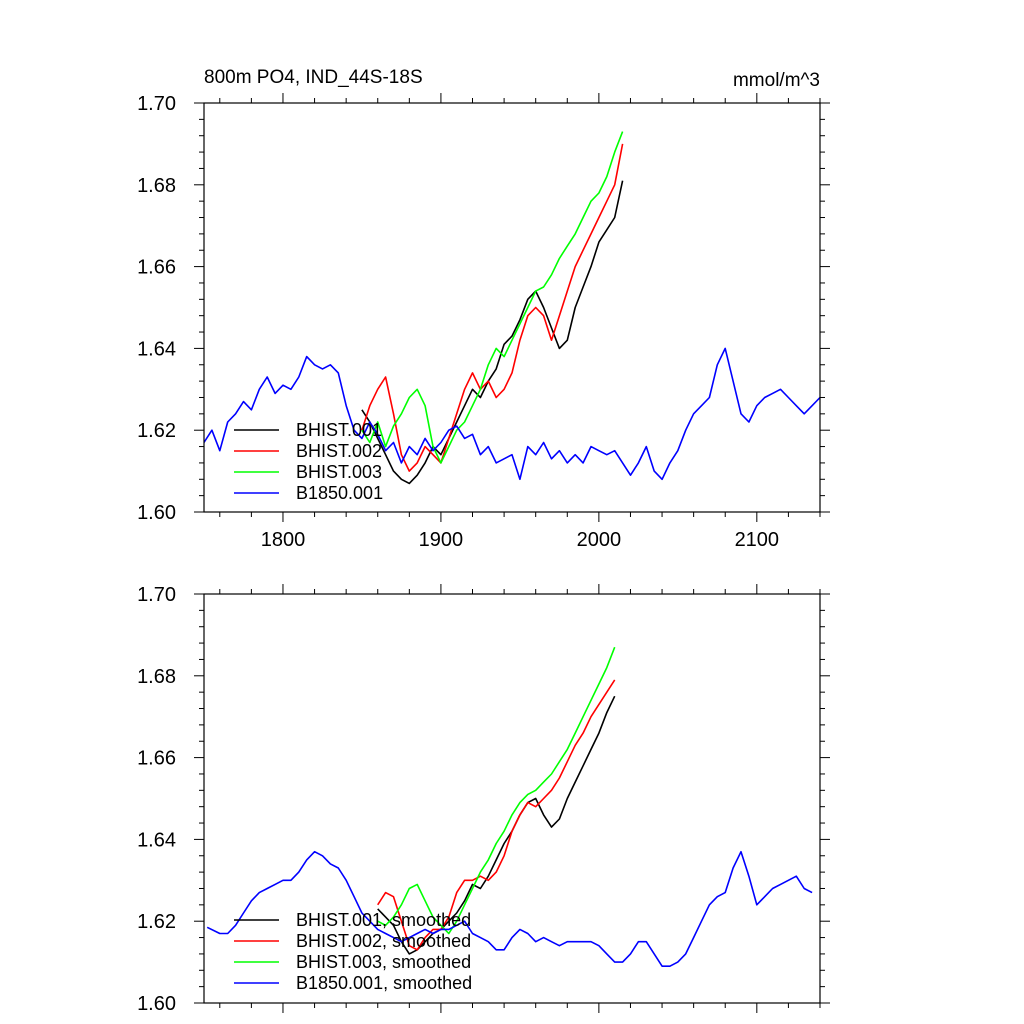 The image size is (1024, 1024). What do you see at coordinates (757, 540) in the screenshot?
I see `x-tick-label: 2100` at bounding box center [757, 540].